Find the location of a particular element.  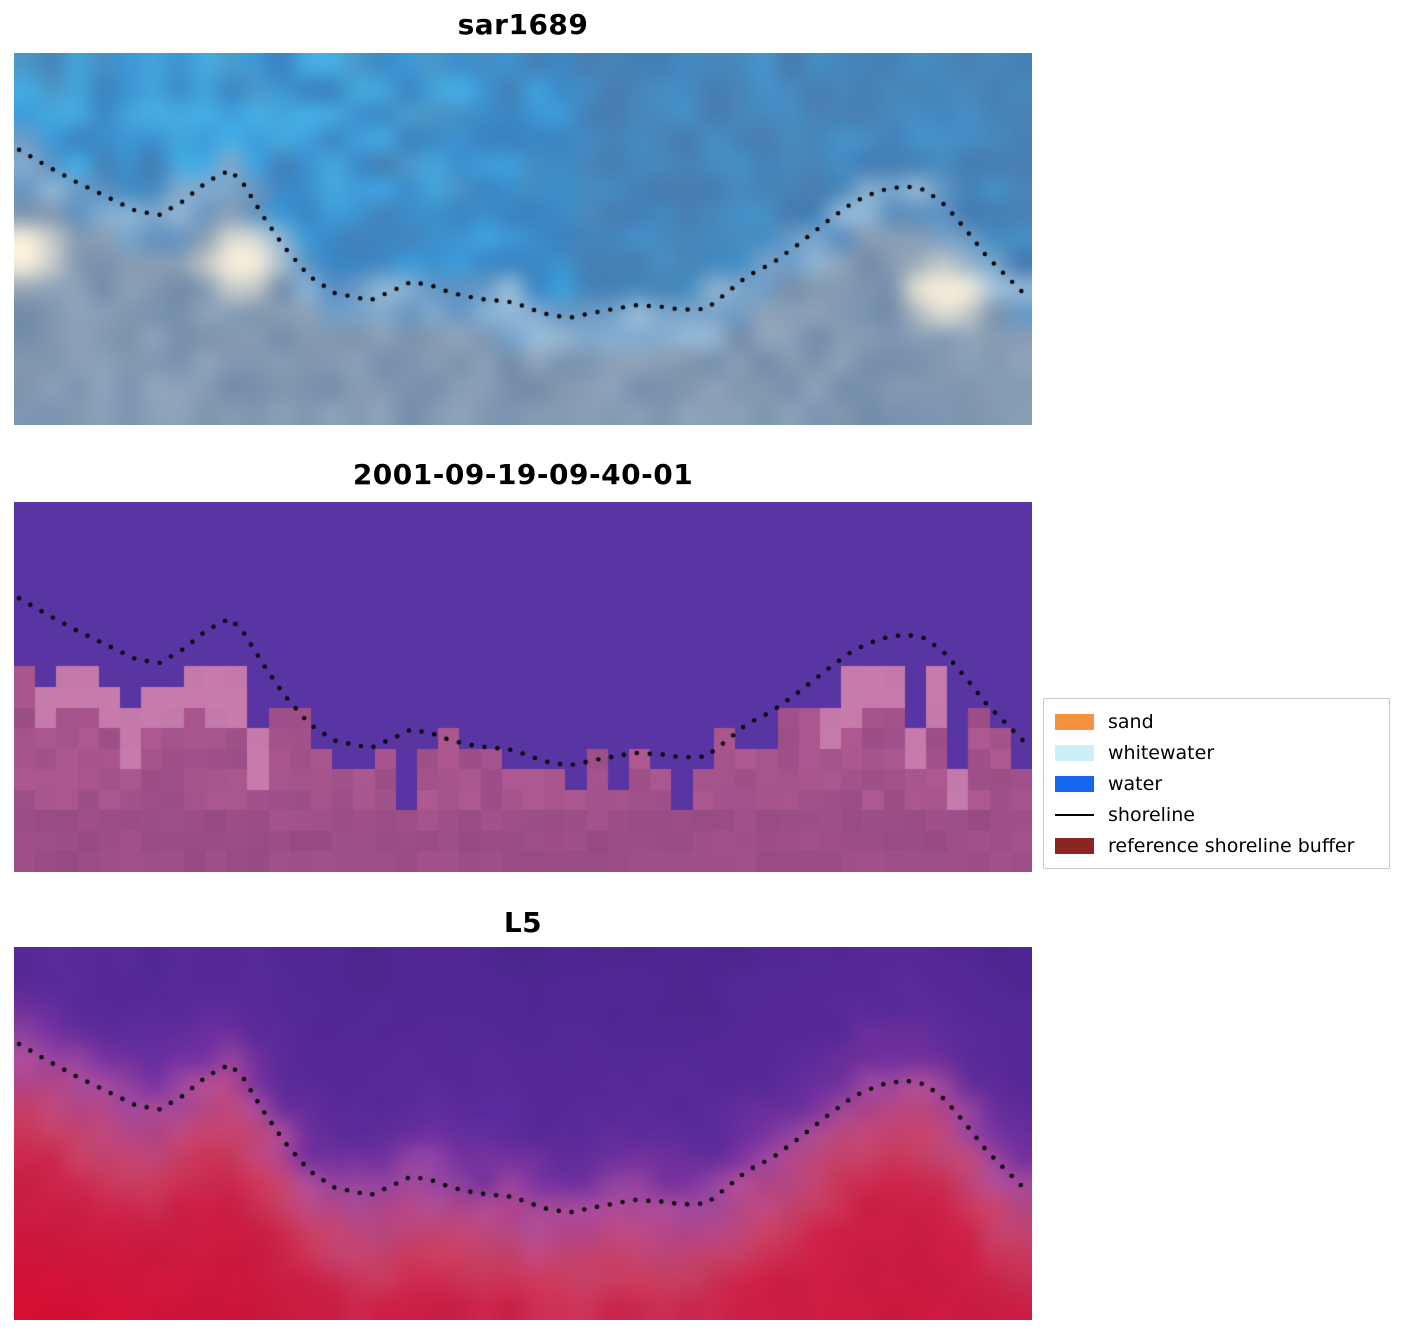

legend-label-whitewater: whitewater is located at coordinates (1161, 752).